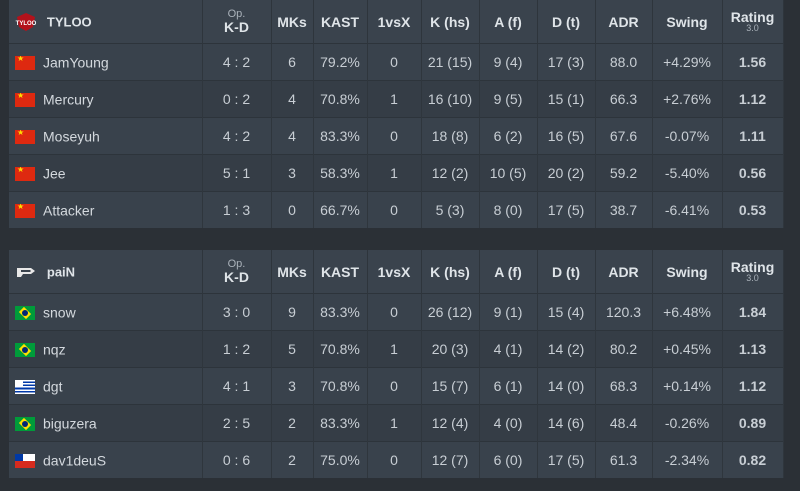 This screenshot has width=800, height=491. What do you see at coordinates (450, 423) in the screenshot?
I see `stat-khs: 12 (4)` at bounding box center [450, 423].